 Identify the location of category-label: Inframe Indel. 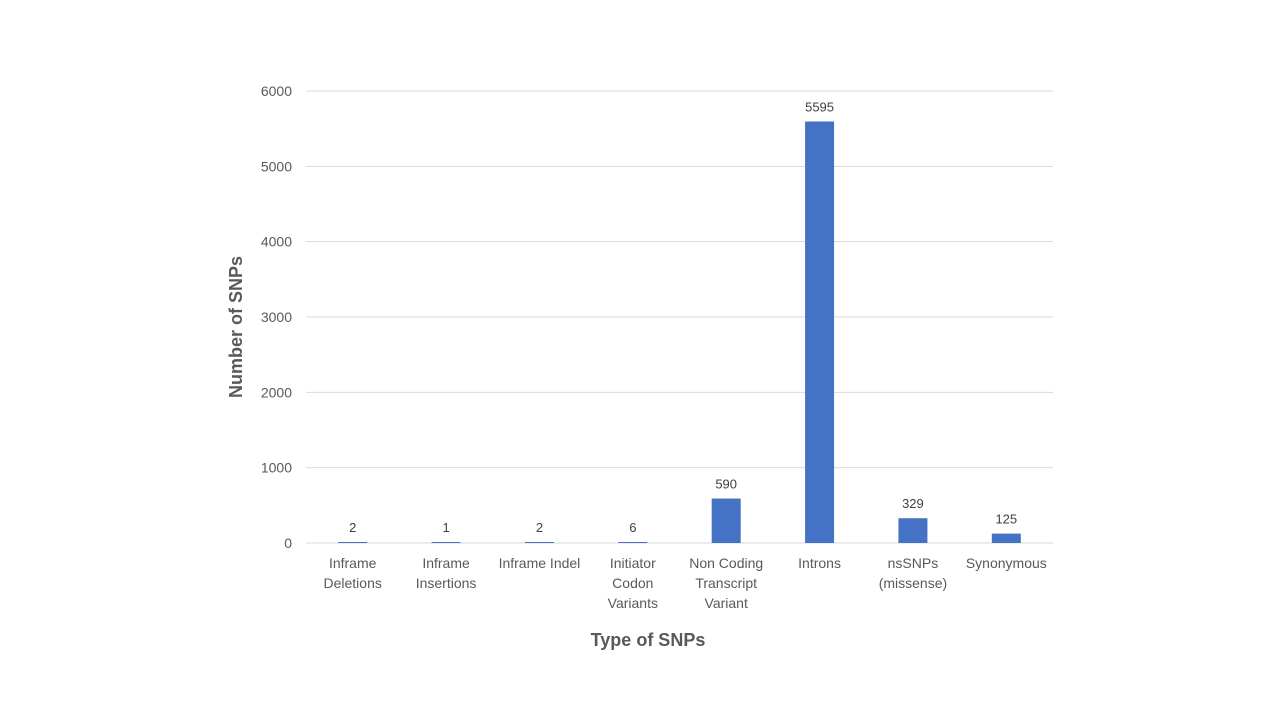
(540, 563).